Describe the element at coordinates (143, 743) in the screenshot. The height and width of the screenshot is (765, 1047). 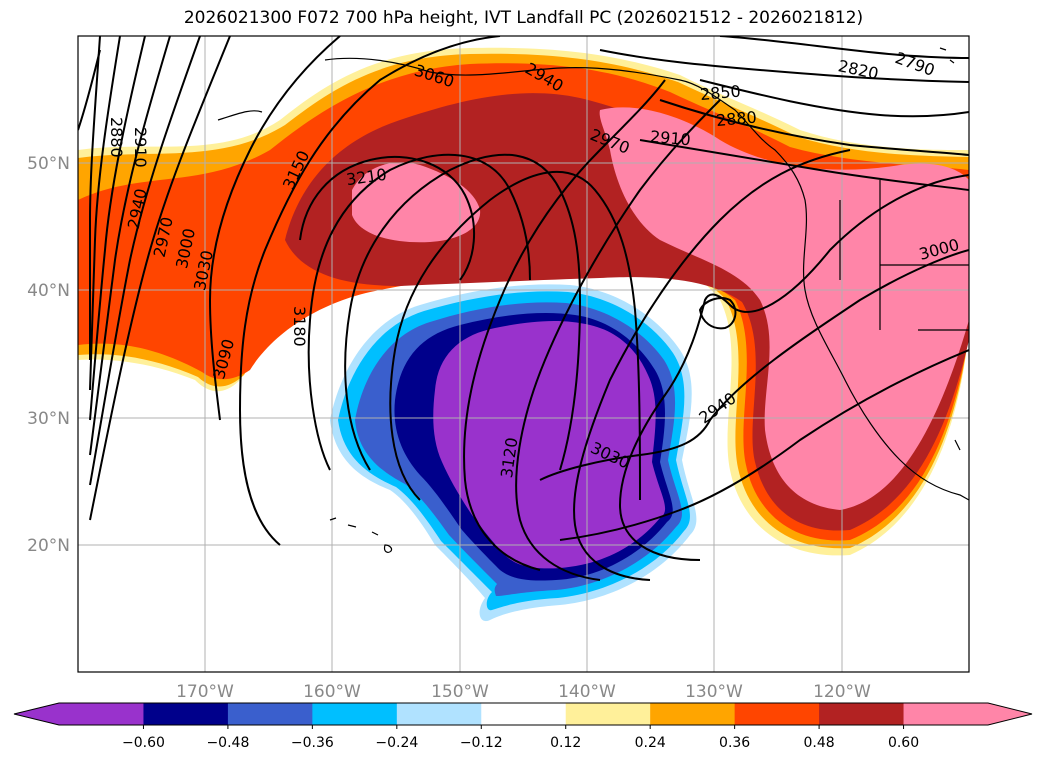
I see `colorbar-tick-label: −0.60` at that location.